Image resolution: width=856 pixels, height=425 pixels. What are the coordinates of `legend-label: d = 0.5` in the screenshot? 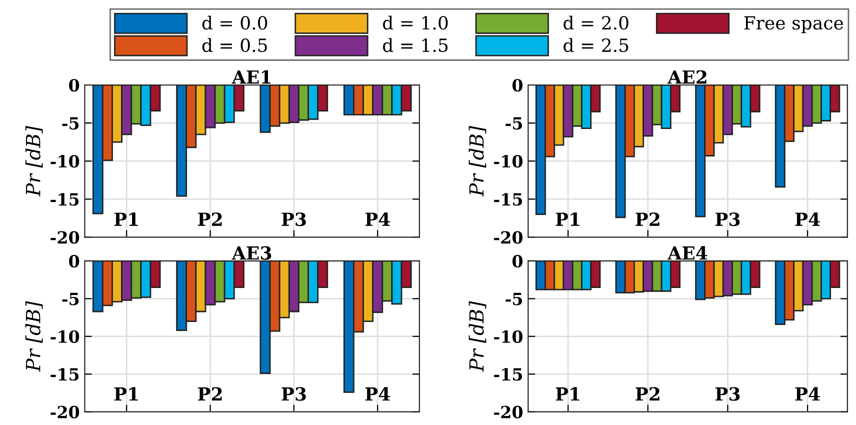 It's located at (234, 45).